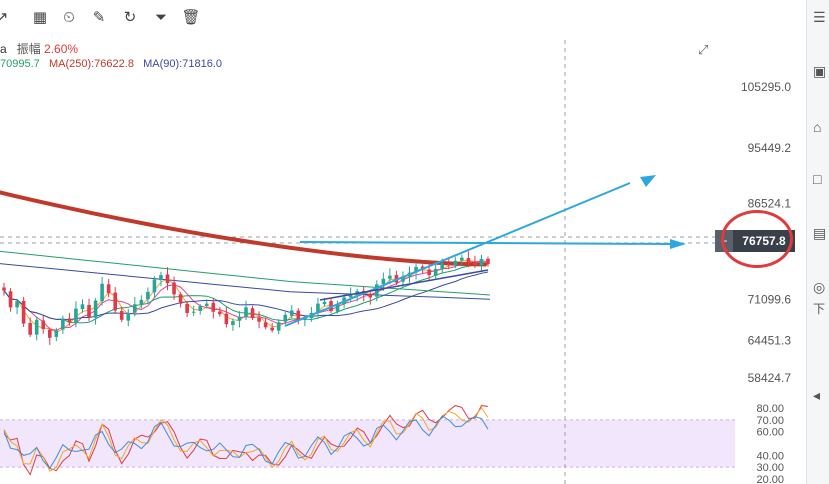 This screenshot has height=484, width=829. Describe the element at coordinates (770, 341) in the screenshot. I see `price-axis-tick: 64451.3` at that location.